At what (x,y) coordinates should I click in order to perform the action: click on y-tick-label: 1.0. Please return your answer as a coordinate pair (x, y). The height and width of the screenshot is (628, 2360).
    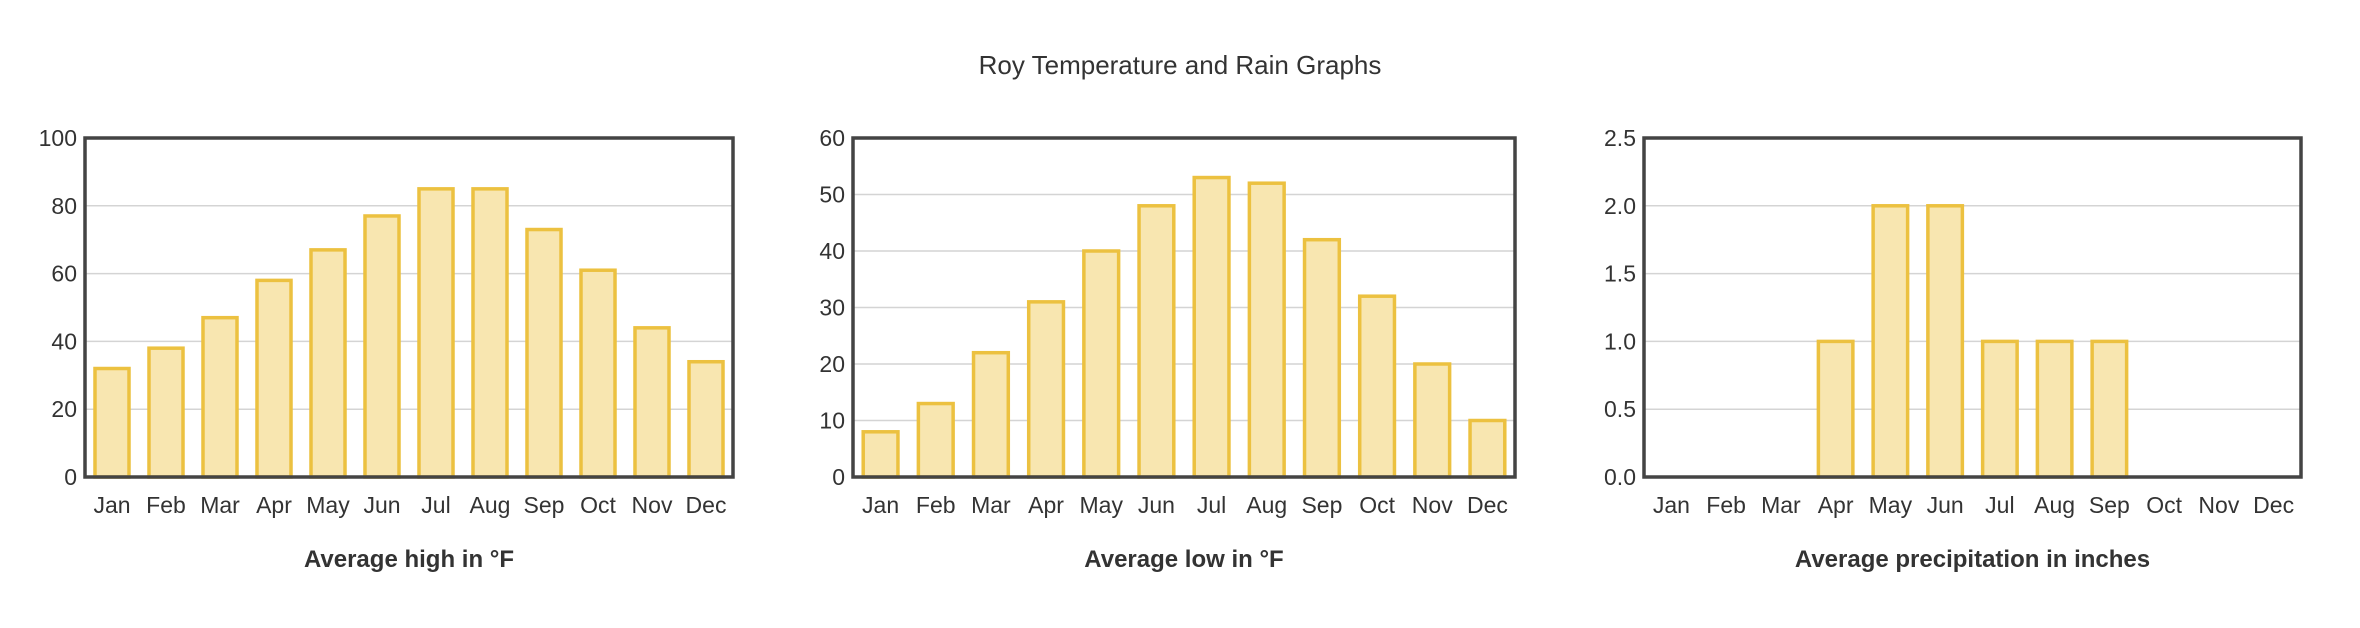
    Looking at the image, I should click on (1620, 341).